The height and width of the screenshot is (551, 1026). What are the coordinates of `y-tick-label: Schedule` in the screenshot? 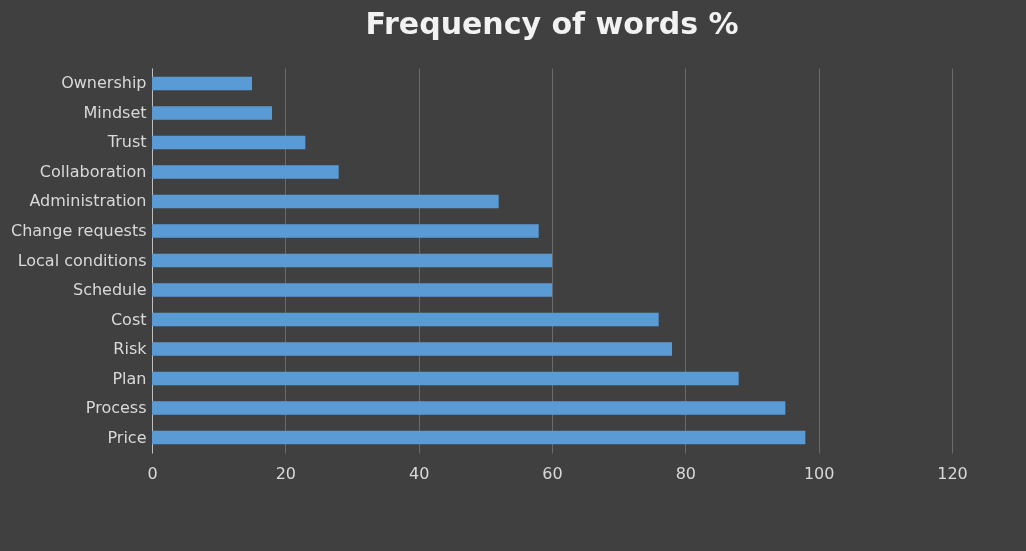 It's located at (109, 289).